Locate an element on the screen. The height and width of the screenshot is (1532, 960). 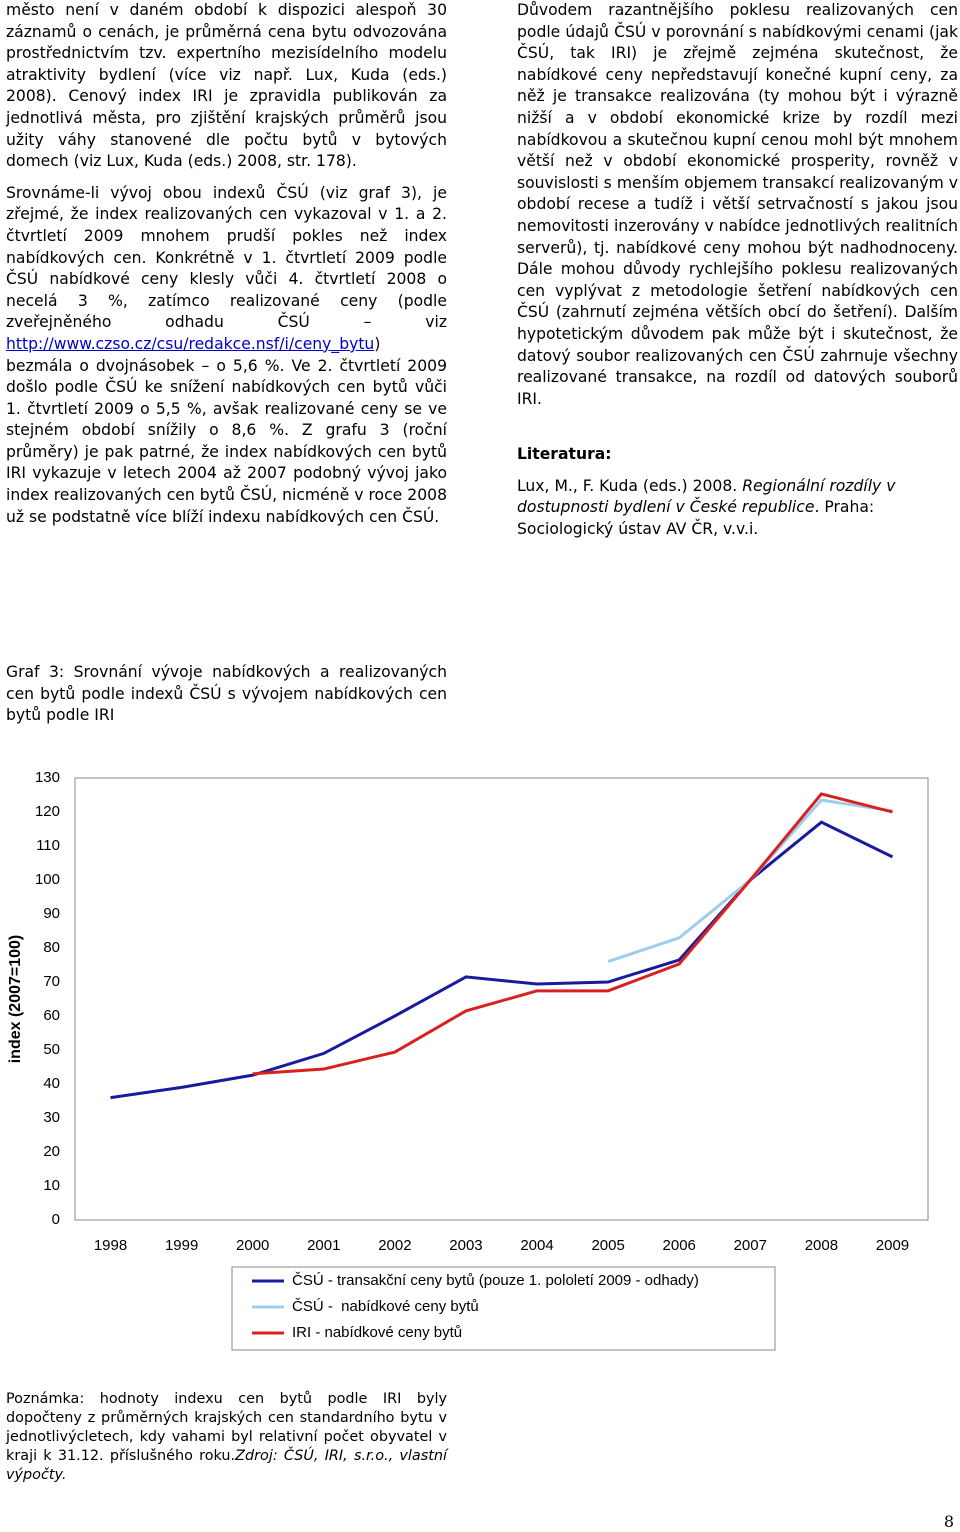
x-tick-label: 1998 is located at coordinates (110, 1245).